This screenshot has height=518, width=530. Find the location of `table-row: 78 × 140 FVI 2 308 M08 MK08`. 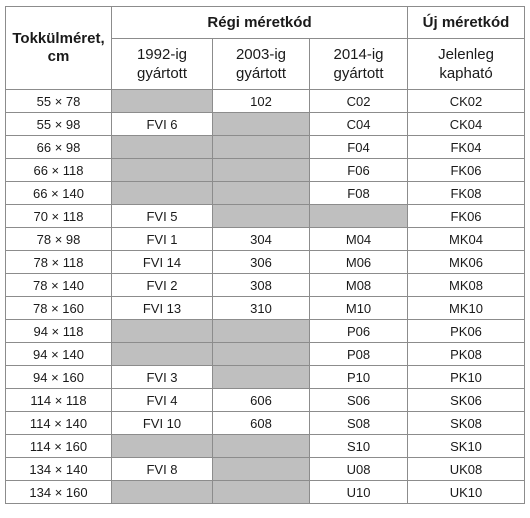

table-row: 78 × 140 FVI 2 308 M08 MK08 is located at coordinates (265, 285).